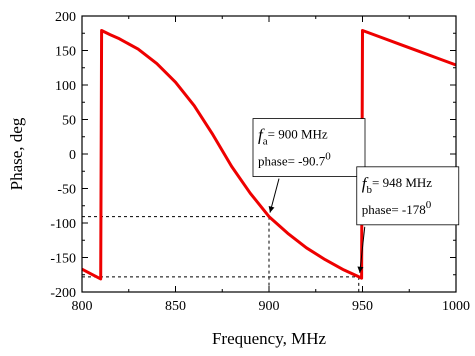 This screenshot has width=475, height=356. I want to click on y-tick-label: -50, so click(66, 190).